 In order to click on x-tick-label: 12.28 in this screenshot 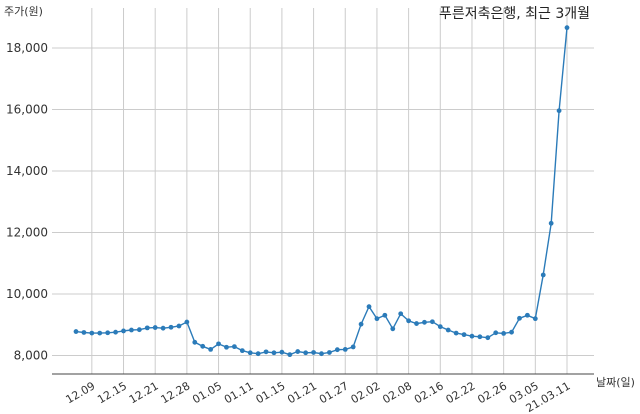, I will do `click(176, 392)`.